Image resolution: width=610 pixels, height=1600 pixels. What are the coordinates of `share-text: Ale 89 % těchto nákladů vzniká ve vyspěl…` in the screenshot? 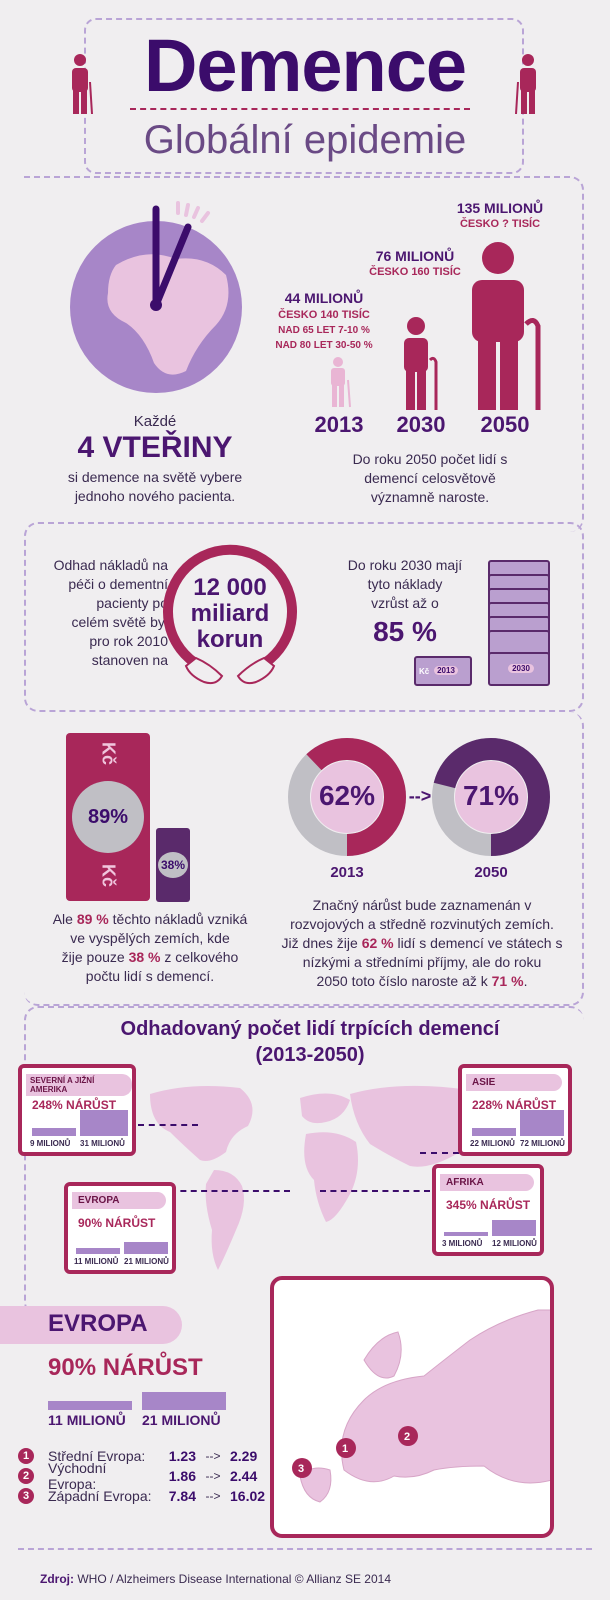 It's located at (150, 948).